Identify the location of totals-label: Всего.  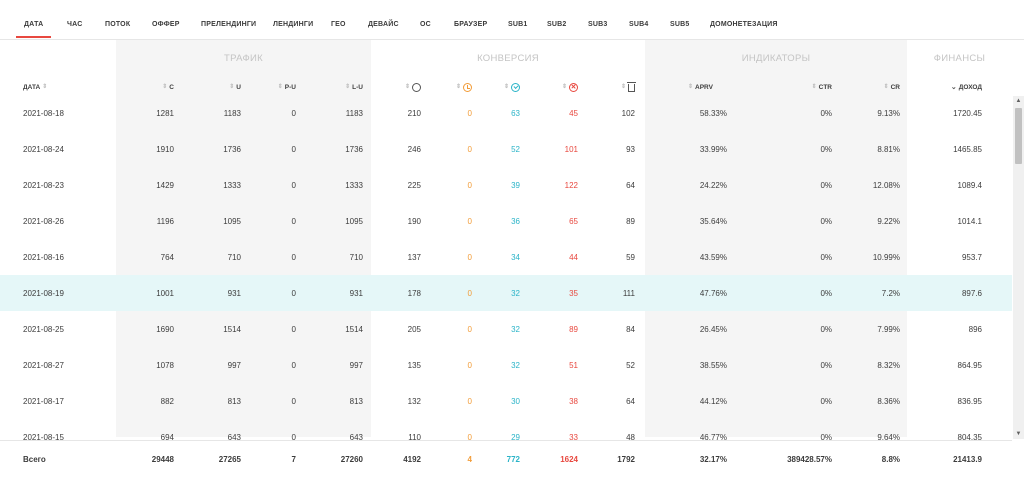
(34, 459).